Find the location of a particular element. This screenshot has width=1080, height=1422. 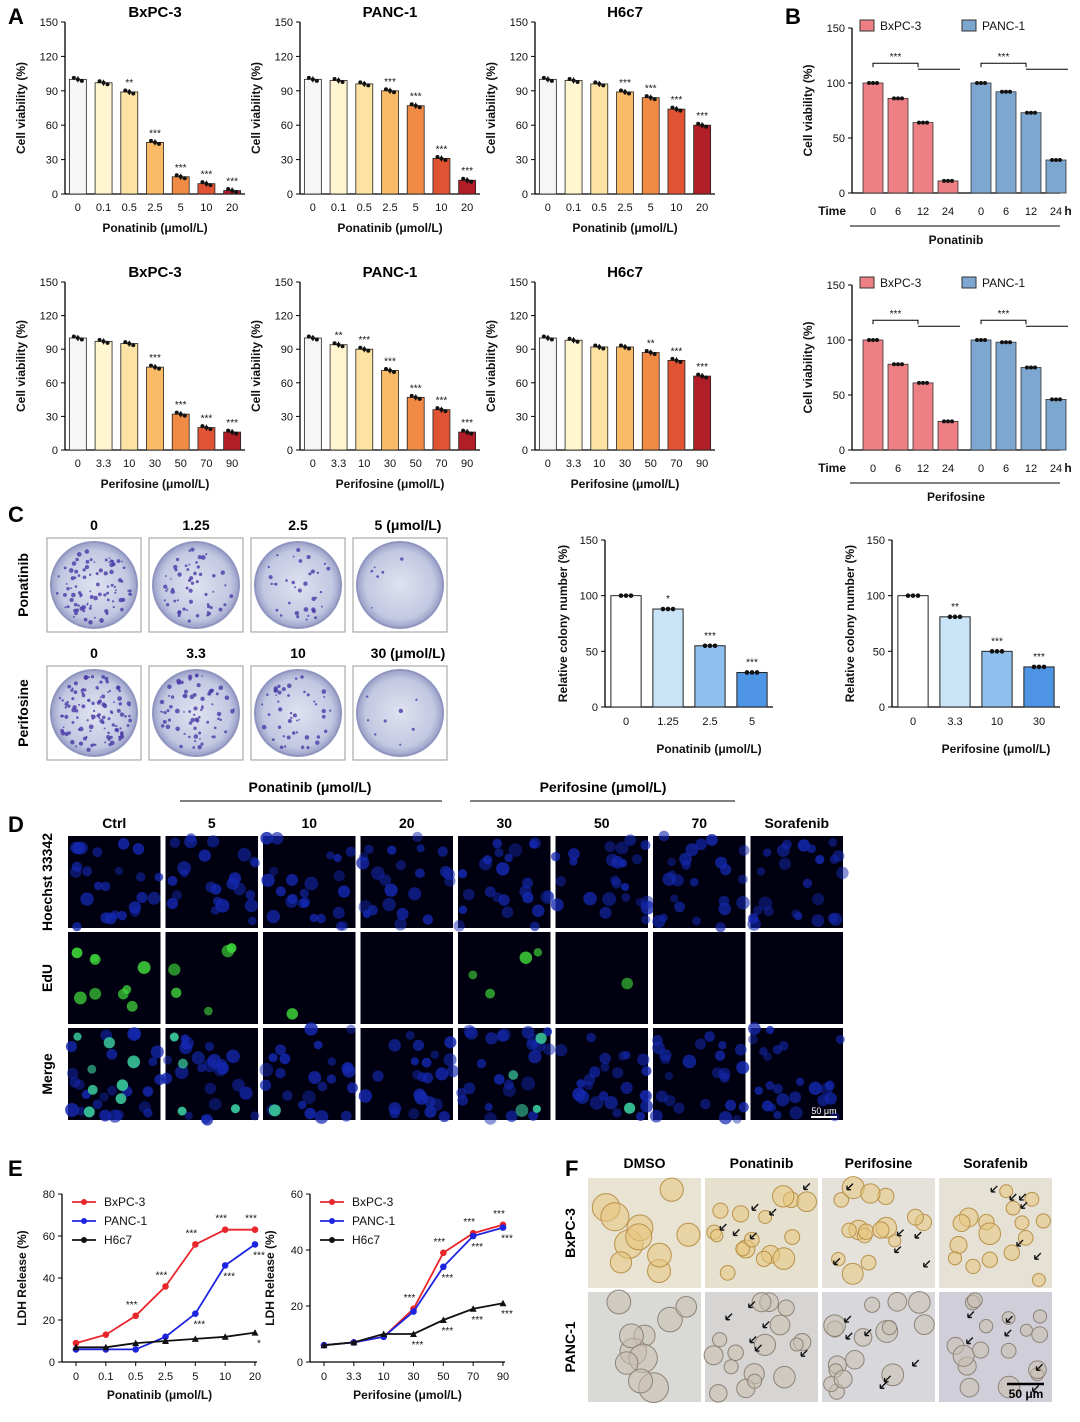

x-tick-label: 0.1 is located at coordinates (338, 208).